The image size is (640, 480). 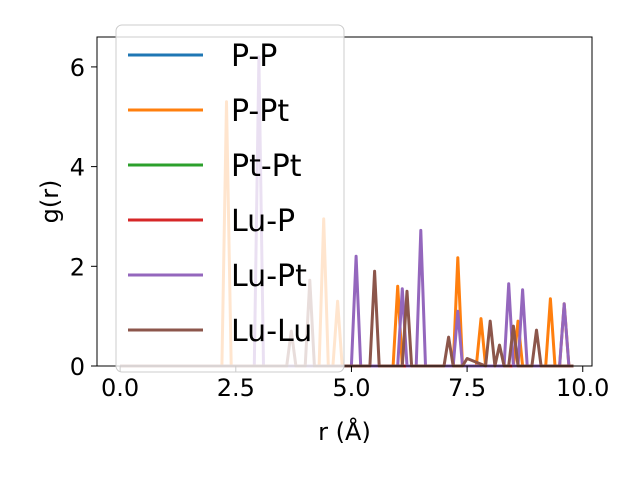 I want to click on x-tick-label: 0.0, so click(x=120, y=388).